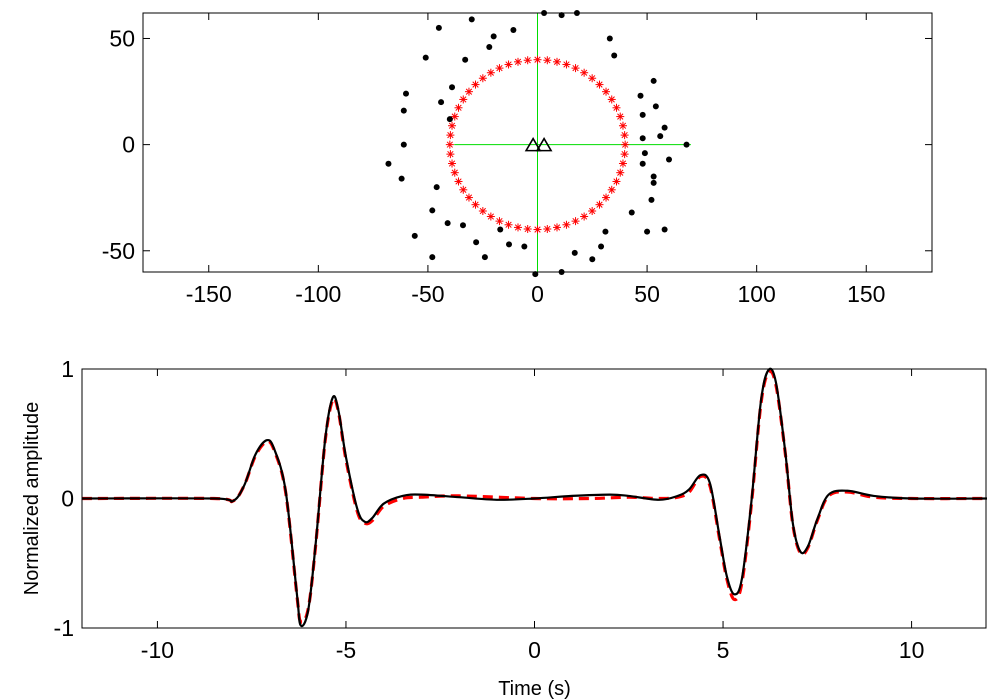 Image resolution: width=987 pixels, height=700 pixels. What do you see at coordinates (647, 294) in the screenshot?
I see `x-tick-label: 50` at bounding box center [647, 294].